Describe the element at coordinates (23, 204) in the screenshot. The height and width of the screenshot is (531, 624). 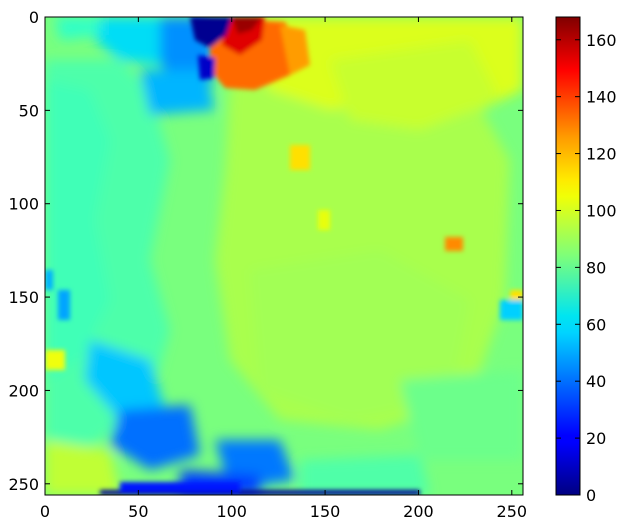
I see `y-tick-label-100: 100` at that location.